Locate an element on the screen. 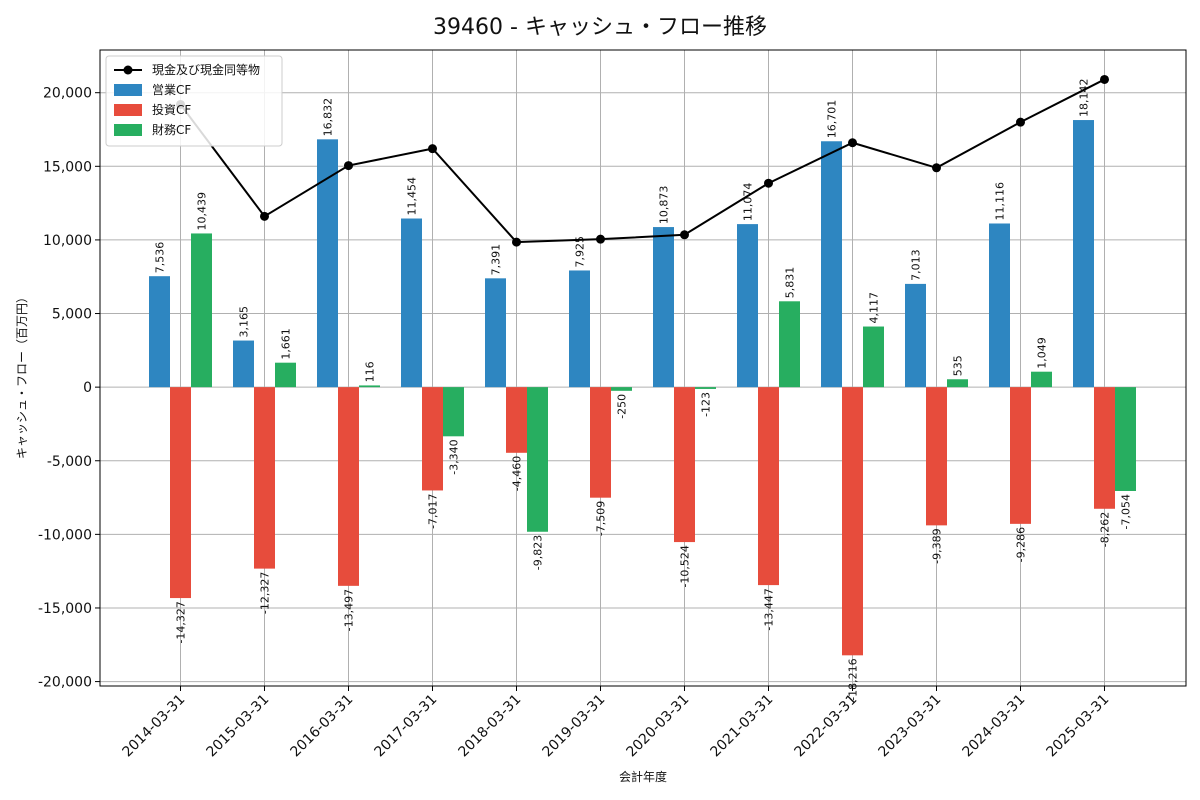 The width and height of the screenshot is (1200, 800). y-tick-label: -5,000 is located at coordinates (69, 462).